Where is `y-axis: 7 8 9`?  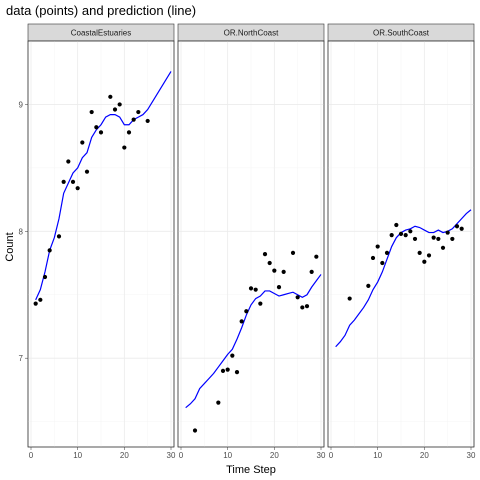
y-axis: 7 8 9 is located at coordinates (23, 231).